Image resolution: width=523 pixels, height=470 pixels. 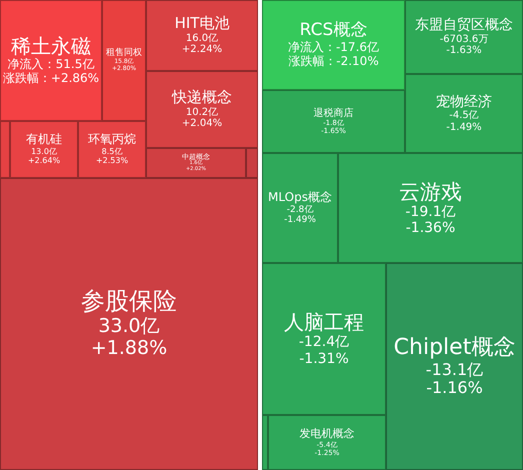 I want to click on data-label: +2.53%, so click(x=112, y=161).